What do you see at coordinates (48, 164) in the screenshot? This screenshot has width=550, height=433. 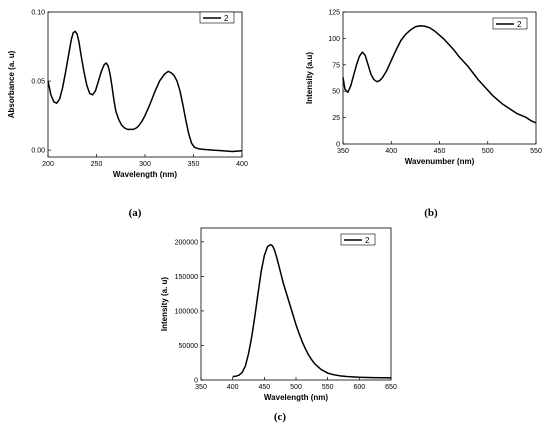 I see `x-tick-label: 200` at bounding box center [48, 164].